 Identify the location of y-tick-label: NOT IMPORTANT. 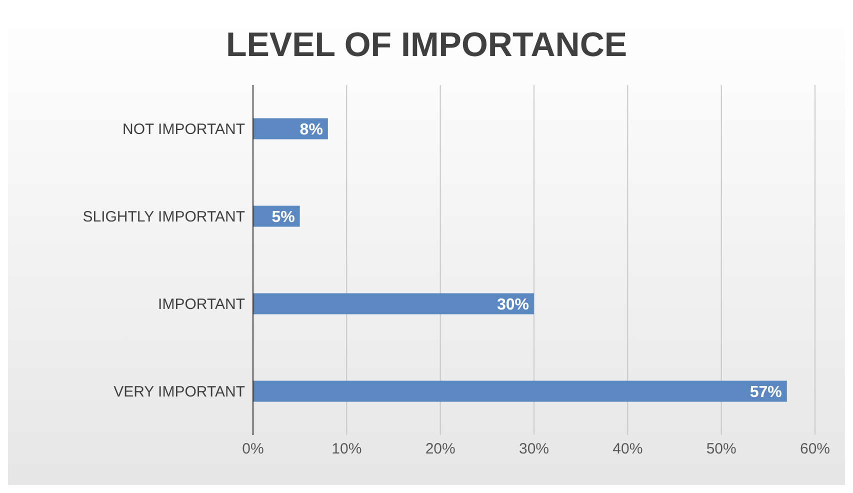
(183, 129).